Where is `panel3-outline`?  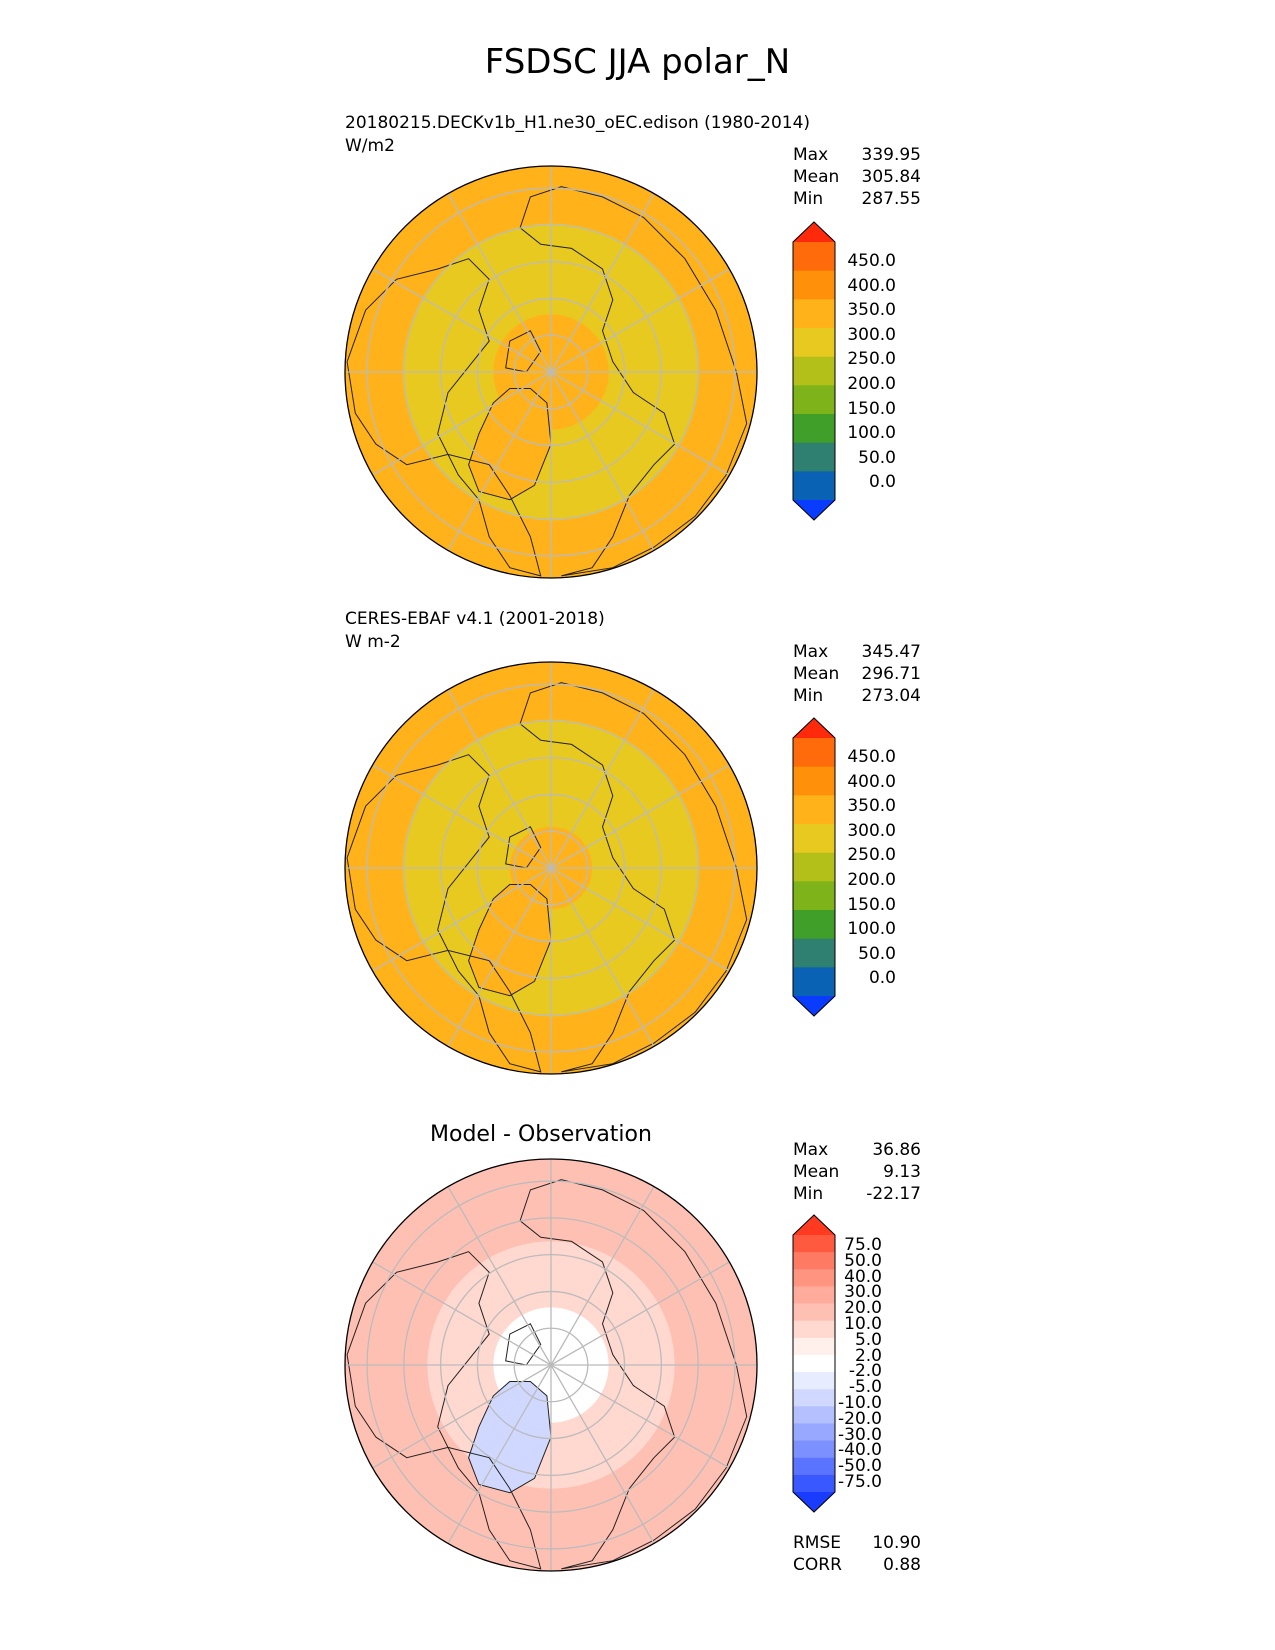 panel3-outline is located at coordinates (551, 1365).